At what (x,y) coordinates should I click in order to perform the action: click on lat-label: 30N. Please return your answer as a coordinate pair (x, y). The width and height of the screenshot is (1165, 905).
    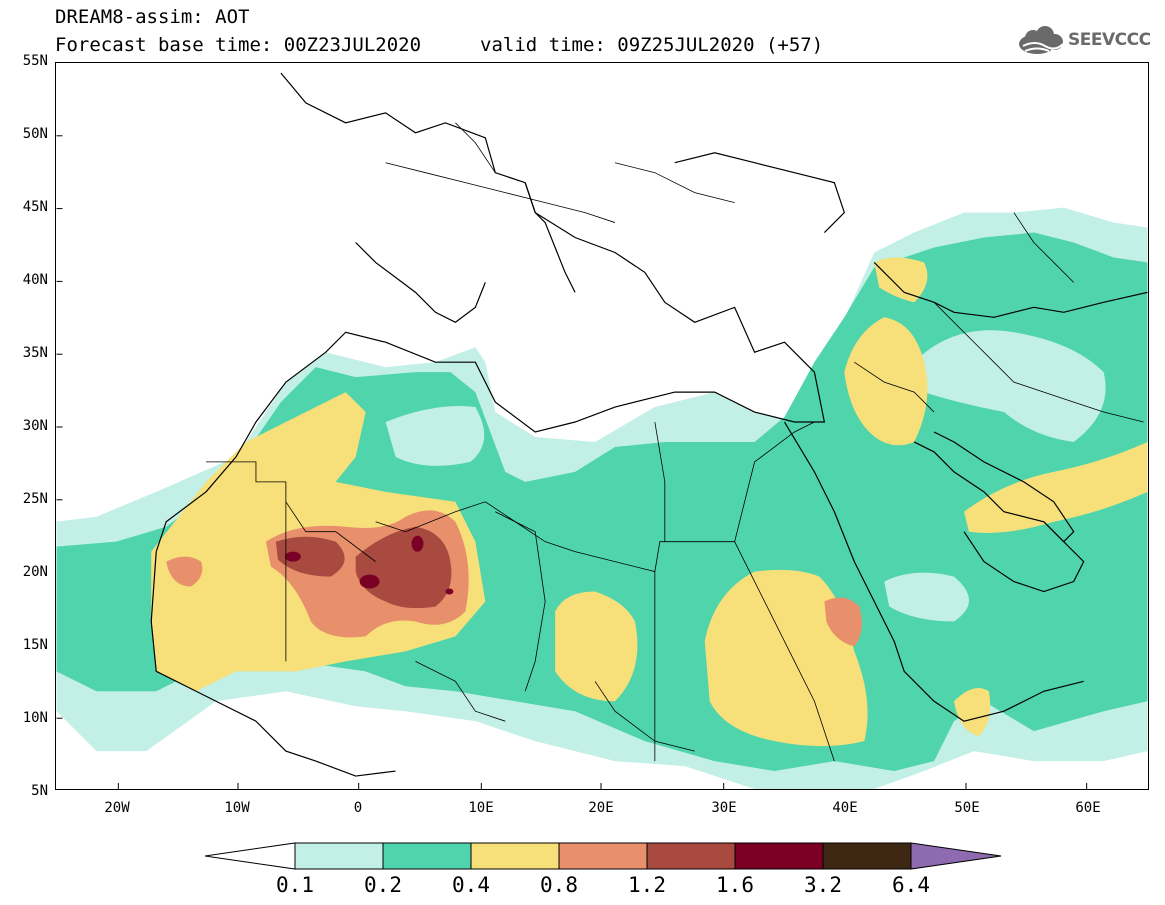
    Looking at the image, I should click on (35, 426).